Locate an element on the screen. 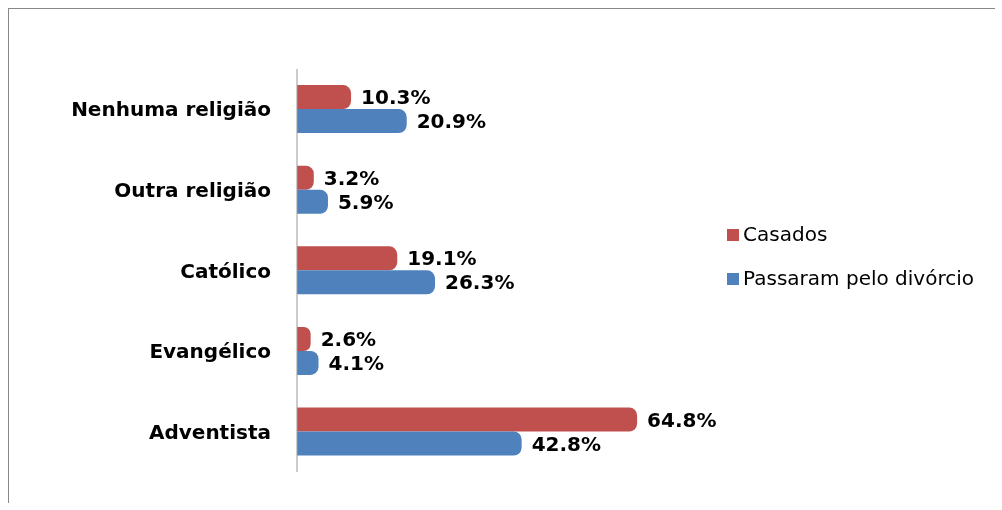  y-tick-label: Outra religião is located at coordinates (192, 190).